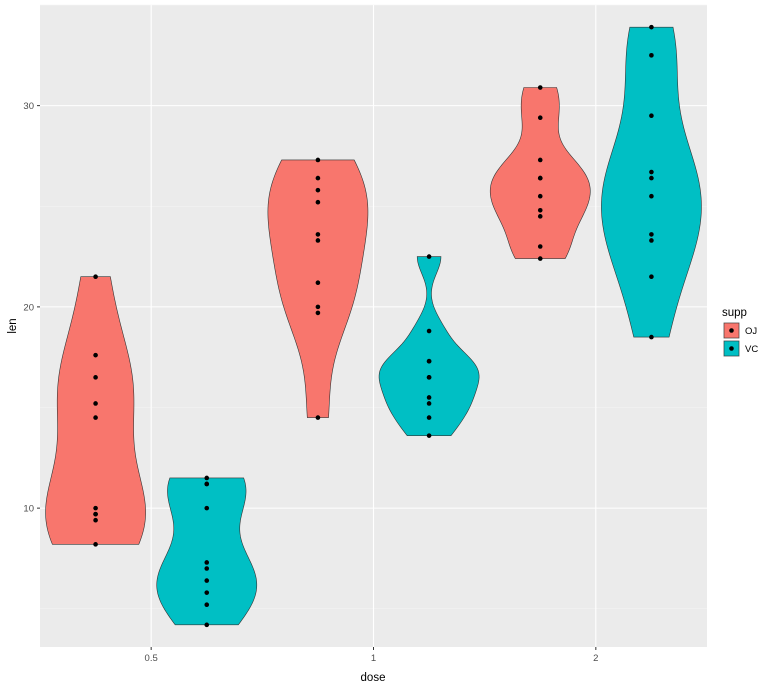 The height and width of the screenshot is (689, 773). What do you see at coordinates (740, 332) in the screenshot?
I see `legend: supp OJ VC` at bounding box center [740, 332].